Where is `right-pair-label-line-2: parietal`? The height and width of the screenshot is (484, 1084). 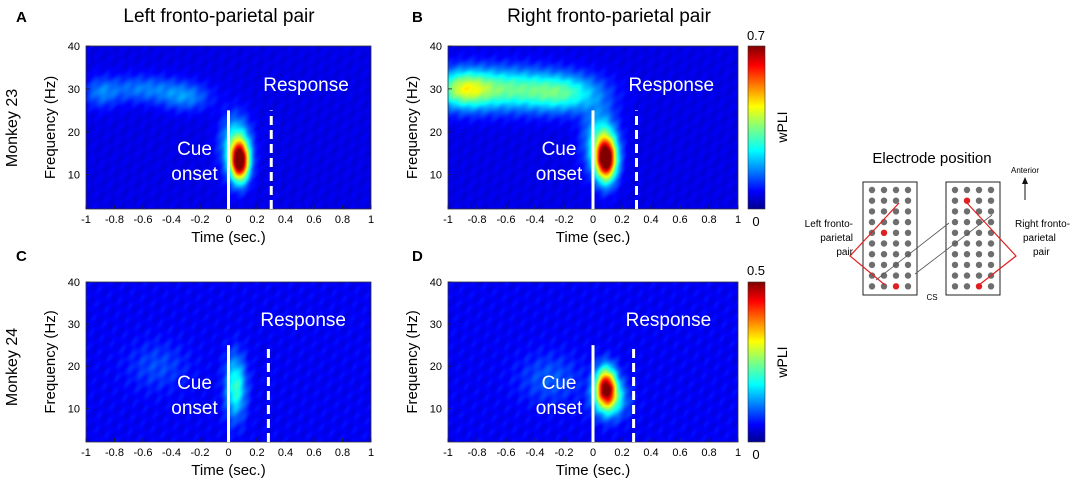
right-pair-label-line-2: parietal is located at coordinates (1039, 238).